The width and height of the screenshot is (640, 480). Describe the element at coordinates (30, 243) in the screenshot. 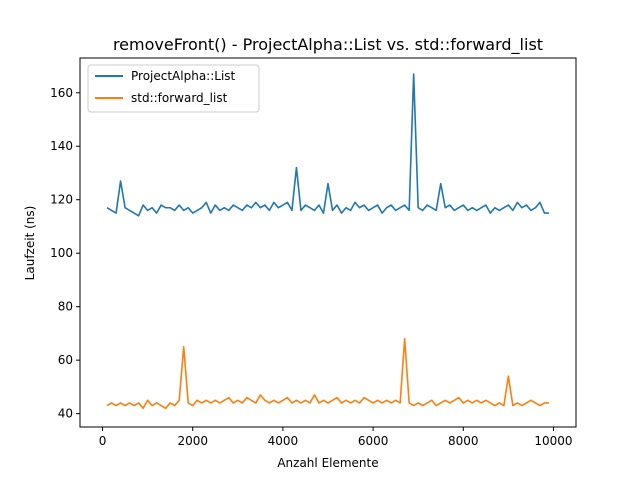

I see `y-axis-label: Laufzeit (ns)` at that location.